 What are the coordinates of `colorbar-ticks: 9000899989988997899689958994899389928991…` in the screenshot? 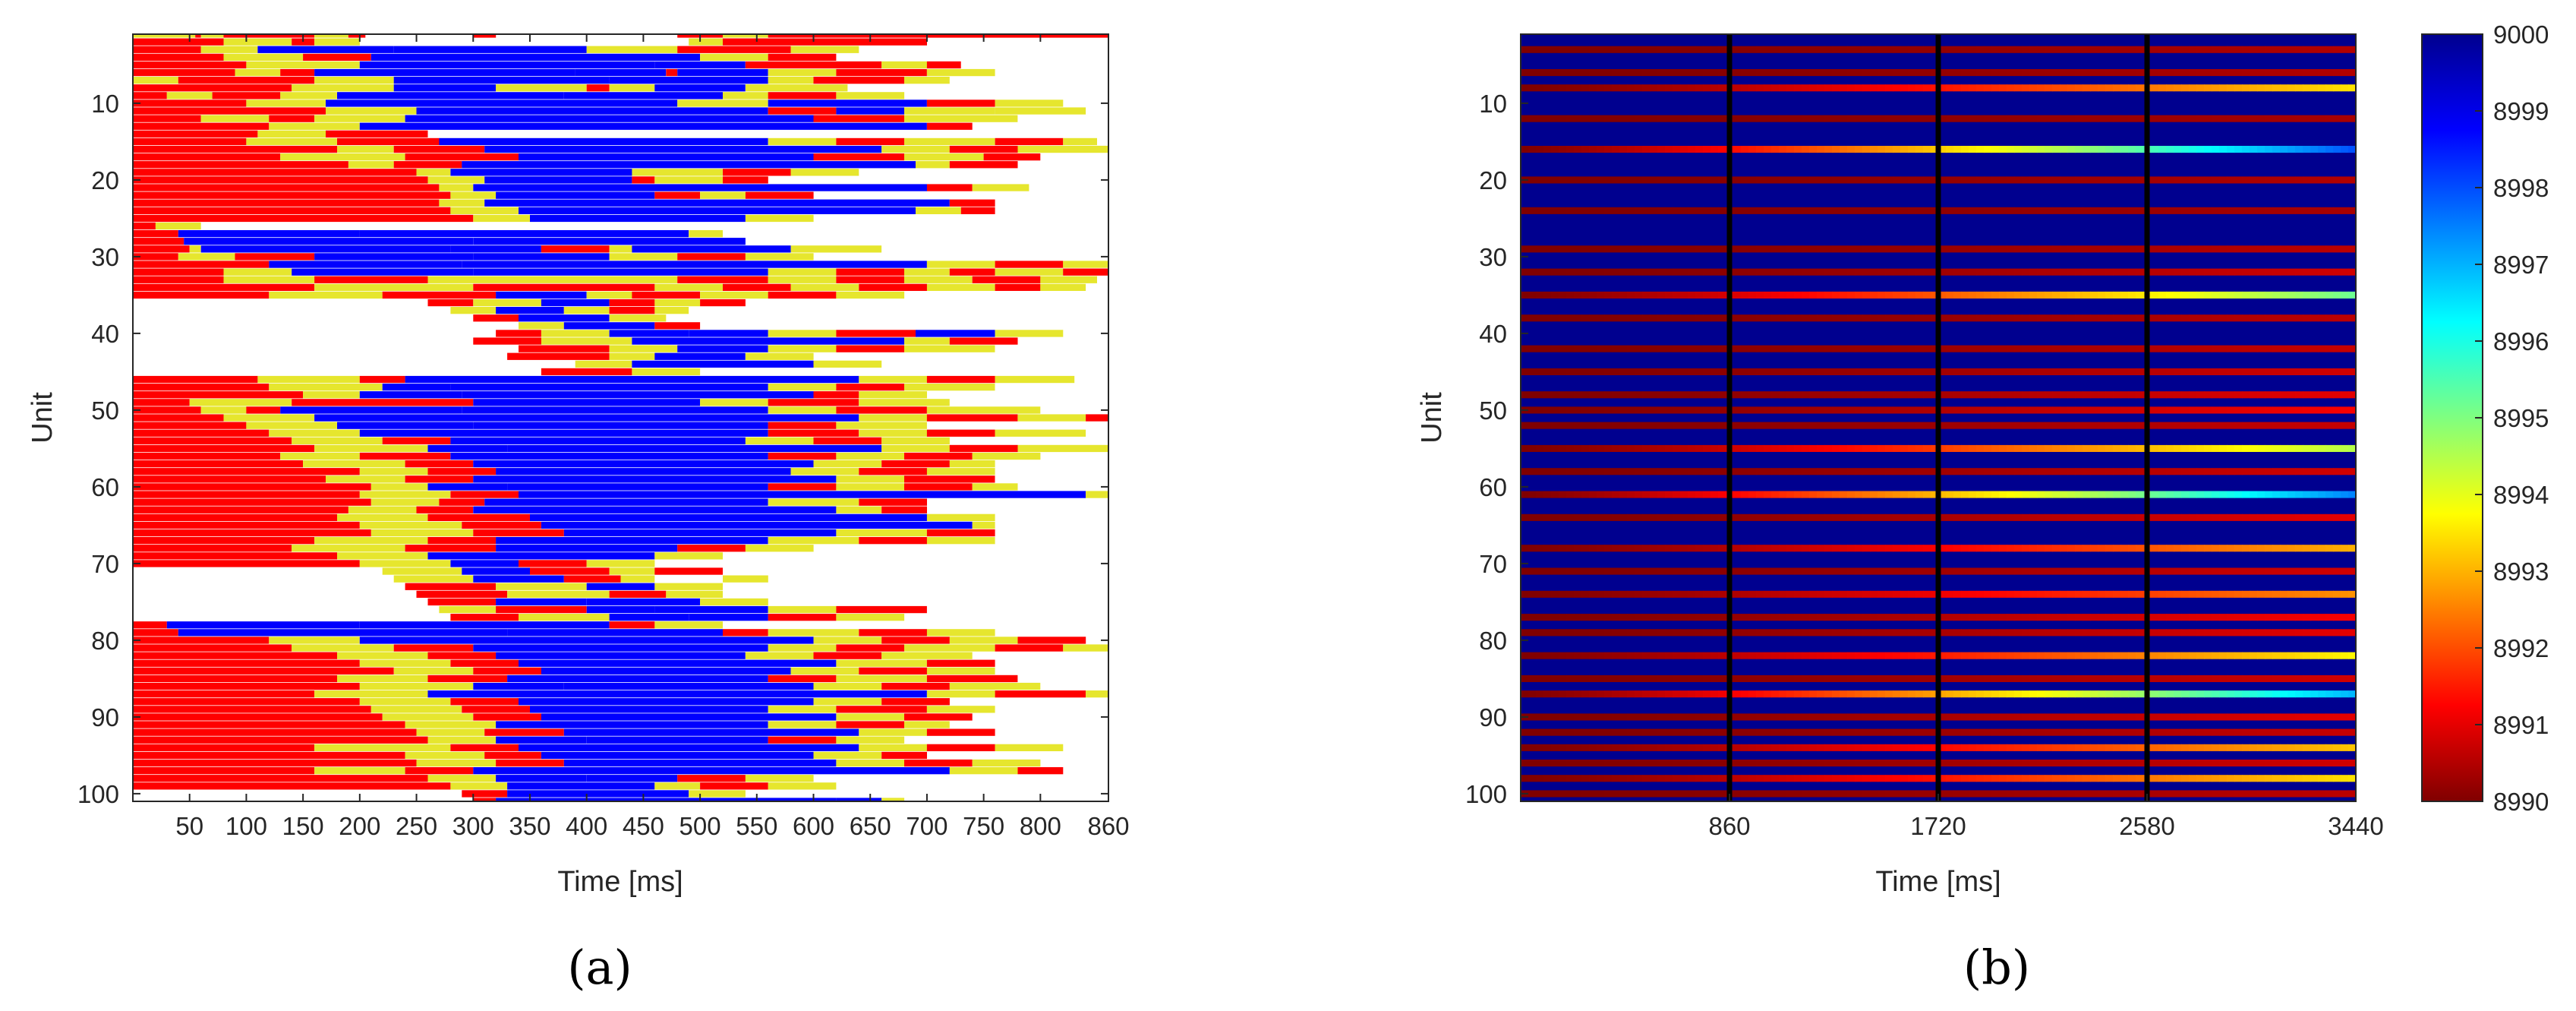 It's located at (2512, 418).